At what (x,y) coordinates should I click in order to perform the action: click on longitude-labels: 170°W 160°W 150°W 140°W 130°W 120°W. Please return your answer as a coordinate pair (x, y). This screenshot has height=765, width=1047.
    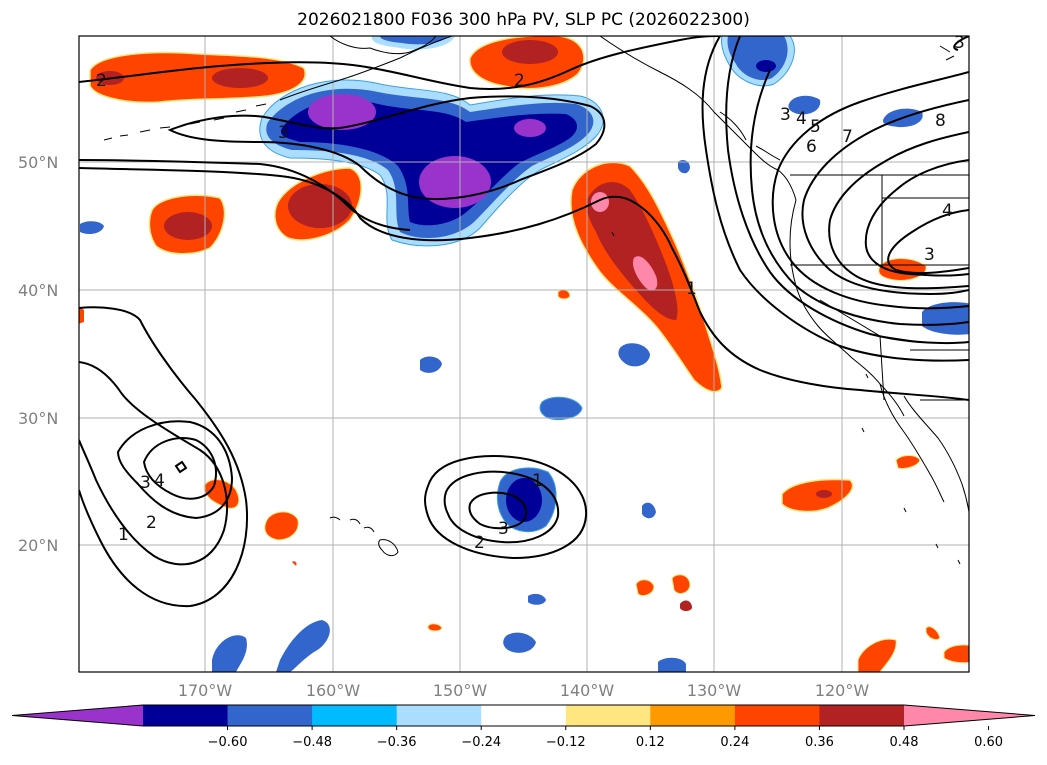
    Looking at the image, I should click on (524, 690).